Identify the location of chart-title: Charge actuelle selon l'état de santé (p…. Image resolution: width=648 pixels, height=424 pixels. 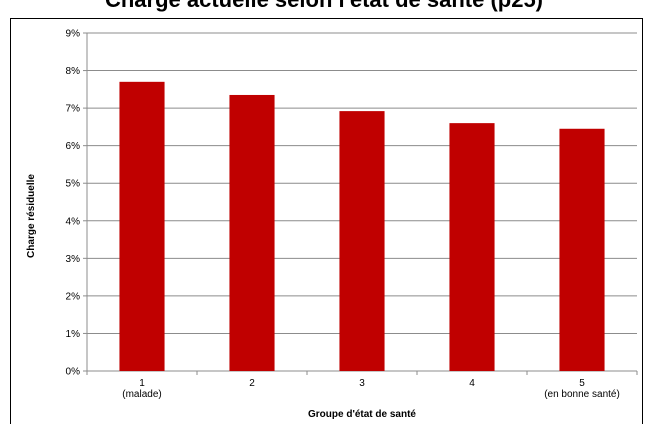
(324, 7).